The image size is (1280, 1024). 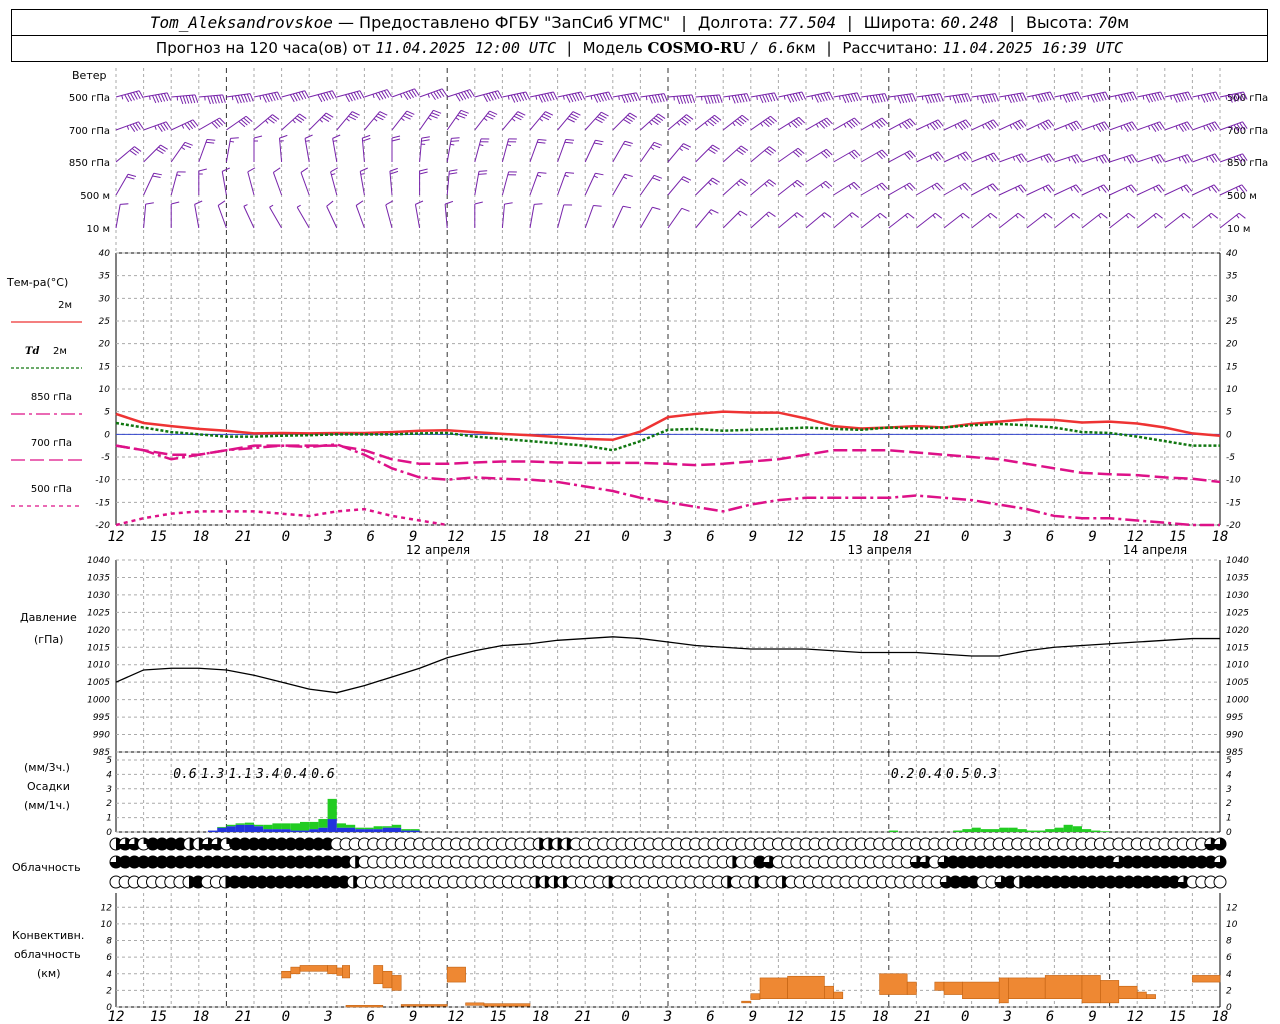 I want to click on cloud-cover-symbol, so click(x=782, y=882).